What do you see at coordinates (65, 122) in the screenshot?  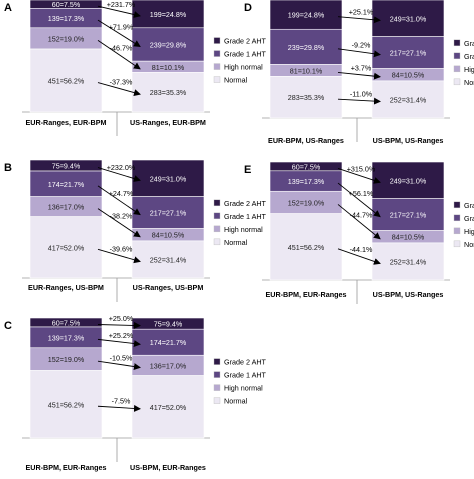 I see `category-label: EUR-Ranges, EUR-BPM` at bounding box center [65, 122].